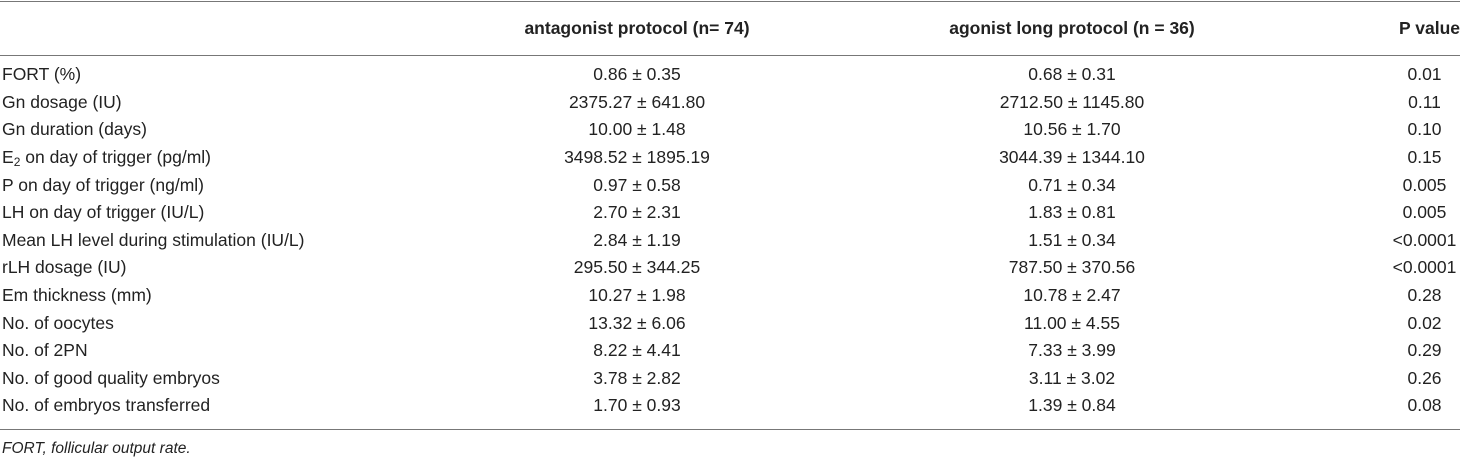  What do you see at coordinates (77, 295) in the screenshot?
I see `row-label: Em thickness (mm)` at bounding box center [77, 295].